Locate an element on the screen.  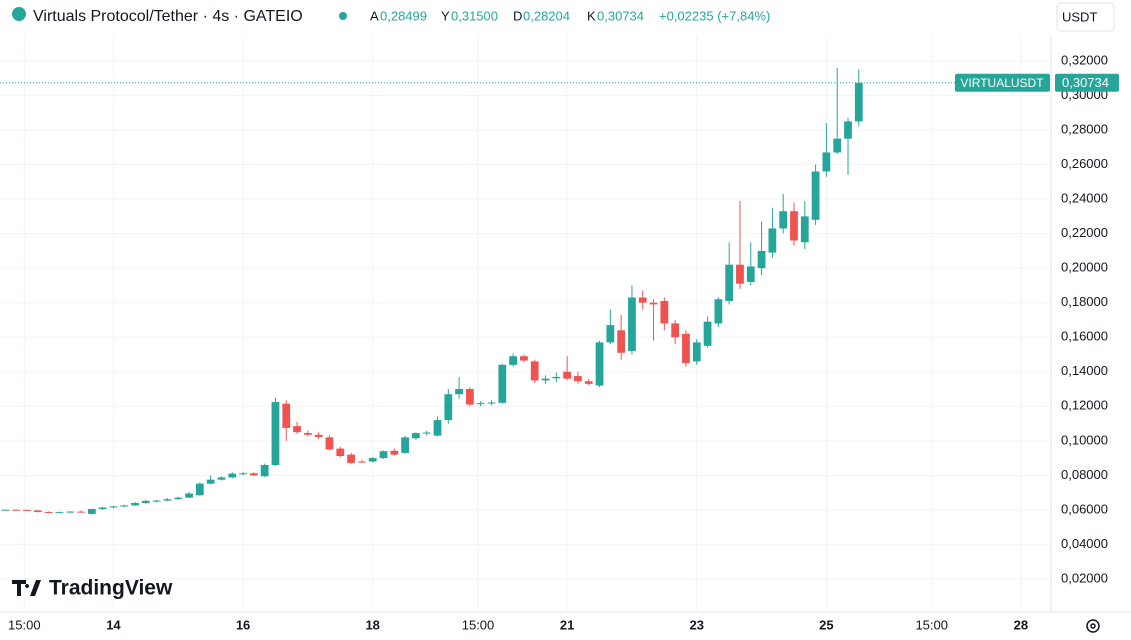
low-value: 0,28204 is located at coordinates (546, 15).